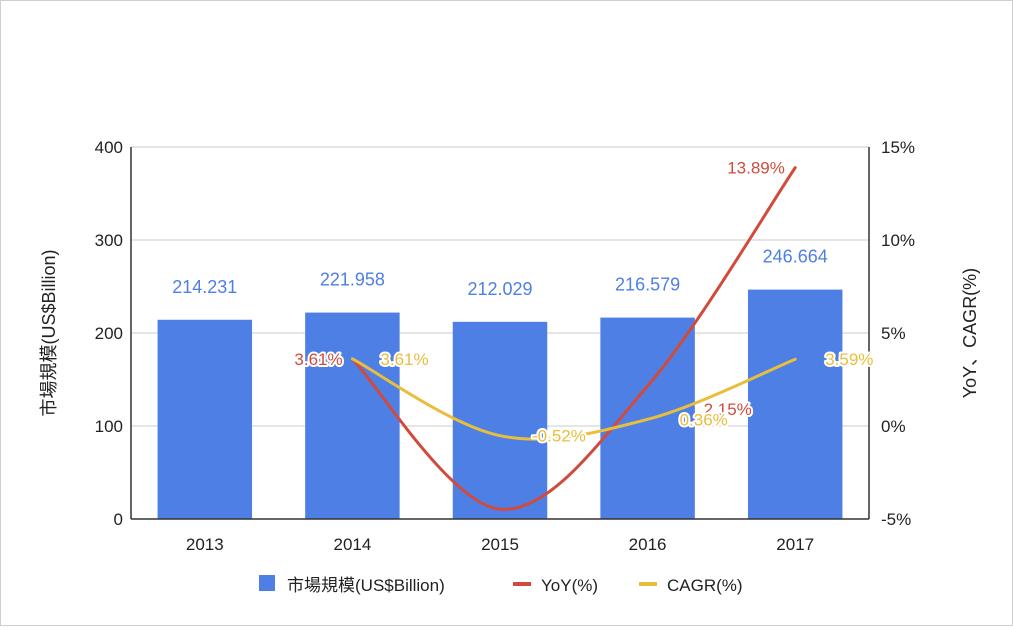 The width and height of the screenshot is (1013, 630). I want to click on cagr-data-label: 3.61%, so click(404, 359).